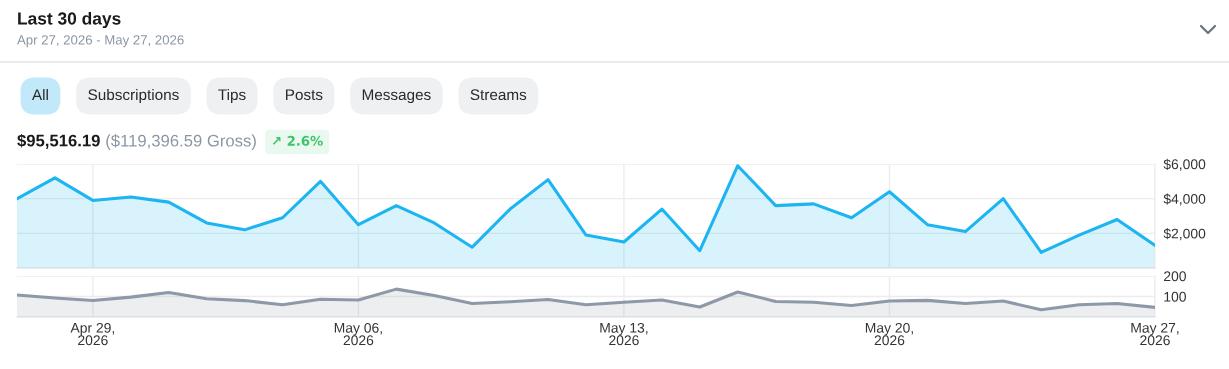  What do you see at coordinates (58, 141) in the screenshot?
I see `text: $95,516.19` at bounding box center [58, 141].